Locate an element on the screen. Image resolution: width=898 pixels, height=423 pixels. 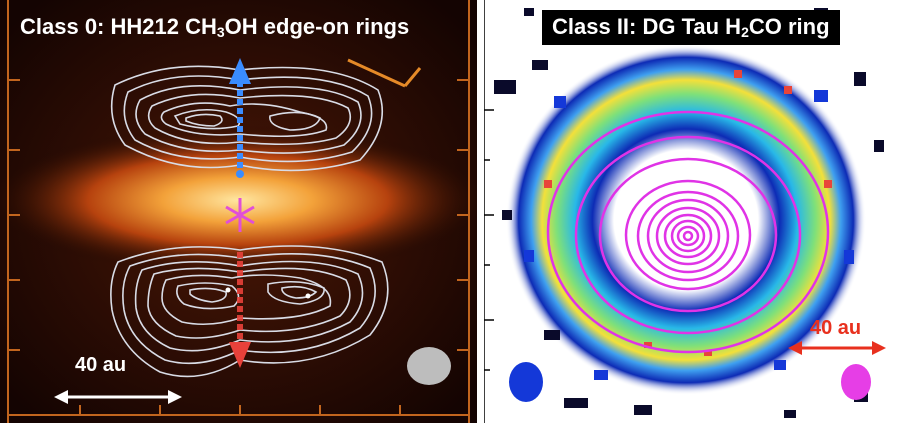
blue-jet-lobe is located at coordinates (240, 118).